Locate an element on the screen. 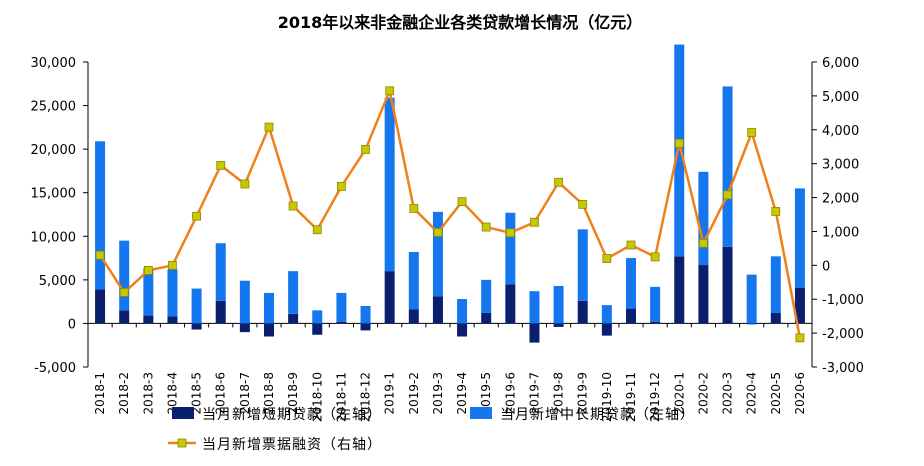 This screenshot has width=924, height=466. x-tick-label: 2020-2 is located at coordinates (703, 393).